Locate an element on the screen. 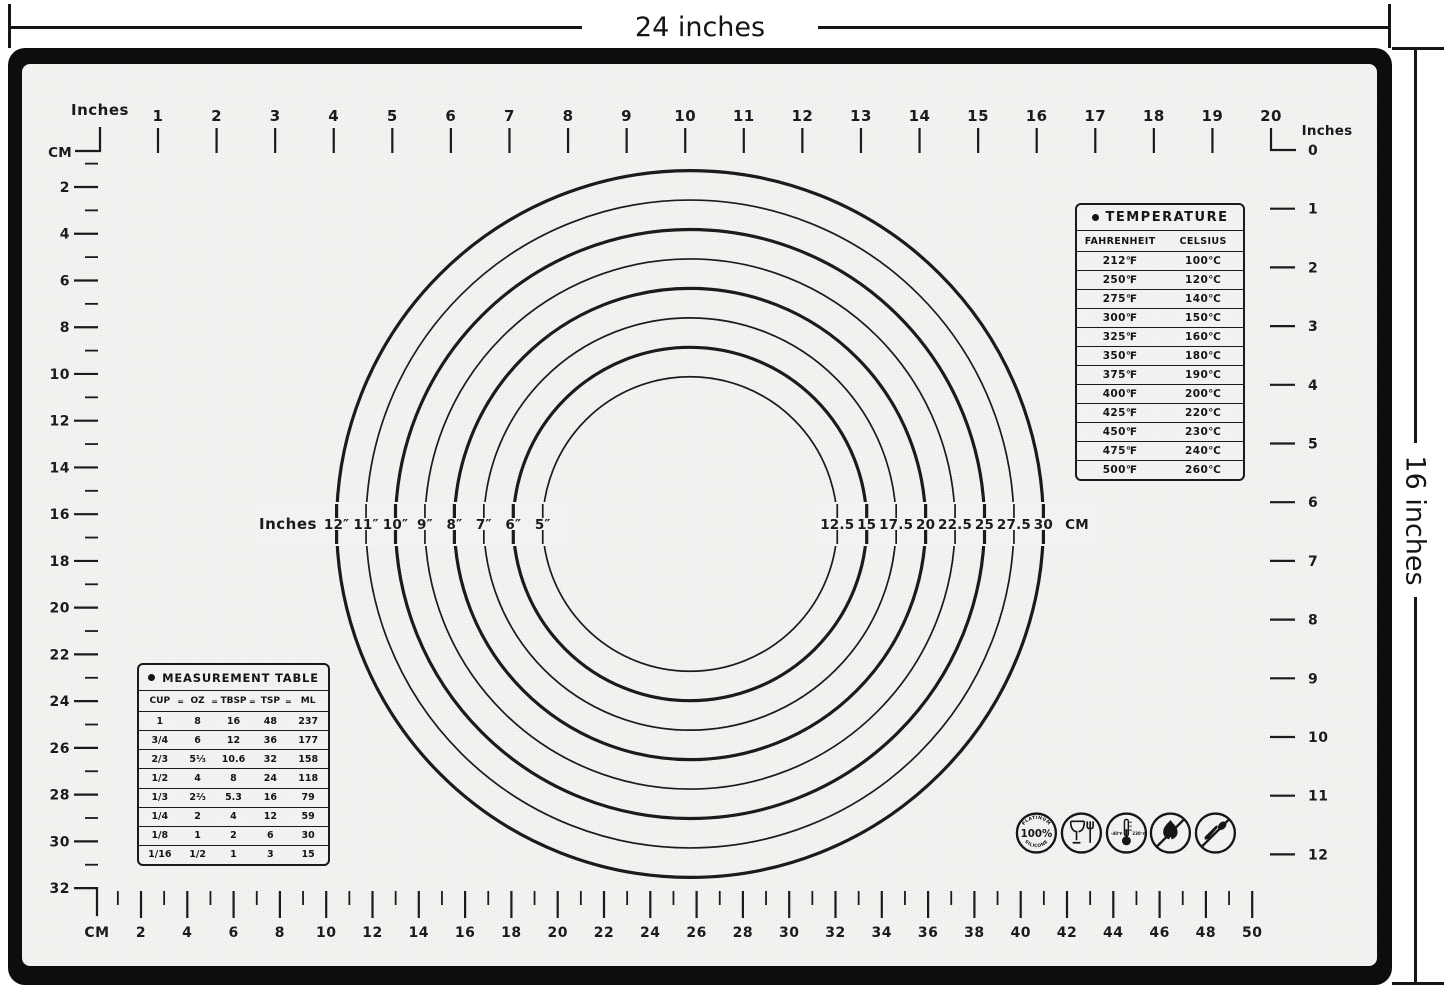 The width and height of the screenshot is (1445, 990). tbsp-value: 5.3 is located at coordinates (233, 798).